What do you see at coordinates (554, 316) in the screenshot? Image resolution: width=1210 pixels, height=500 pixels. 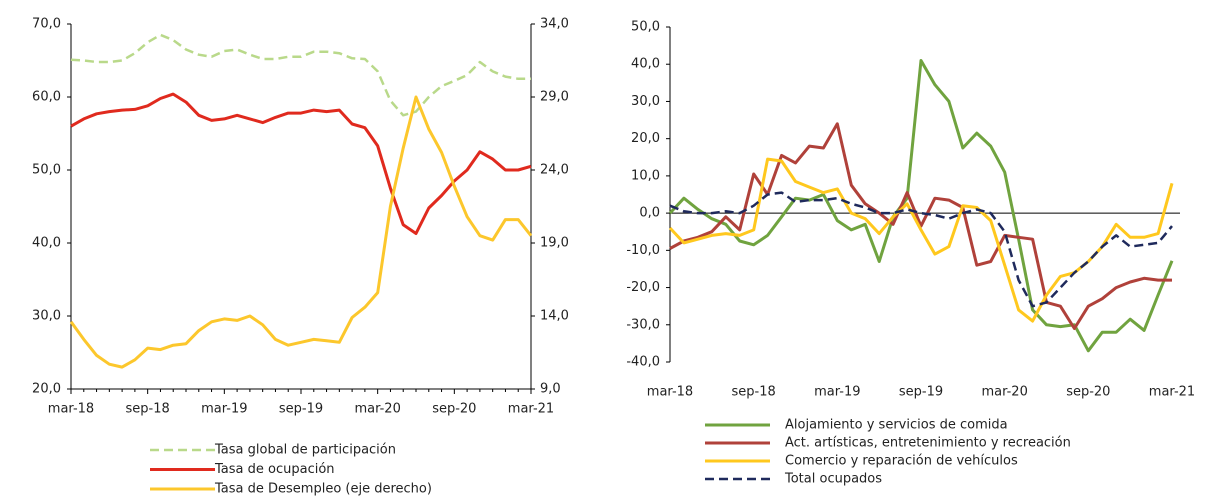 I see `y2-tick-label: 14,0` at bounding box center [554, 316].